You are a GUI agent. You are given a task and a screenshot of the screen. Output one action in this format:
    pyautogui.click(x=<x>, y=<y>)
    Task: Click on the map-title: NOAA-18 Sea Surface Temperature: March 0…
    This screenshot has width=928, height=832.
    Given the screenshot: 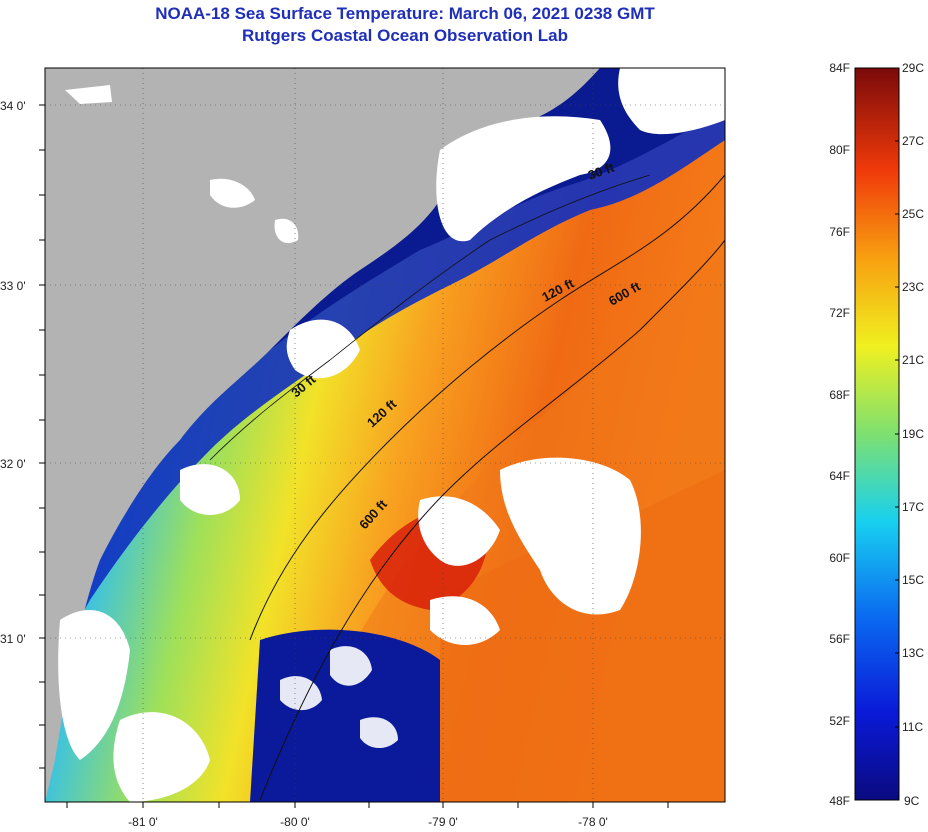 What is the action you would take?
    pyautogui.click(x=405, y=13)
    